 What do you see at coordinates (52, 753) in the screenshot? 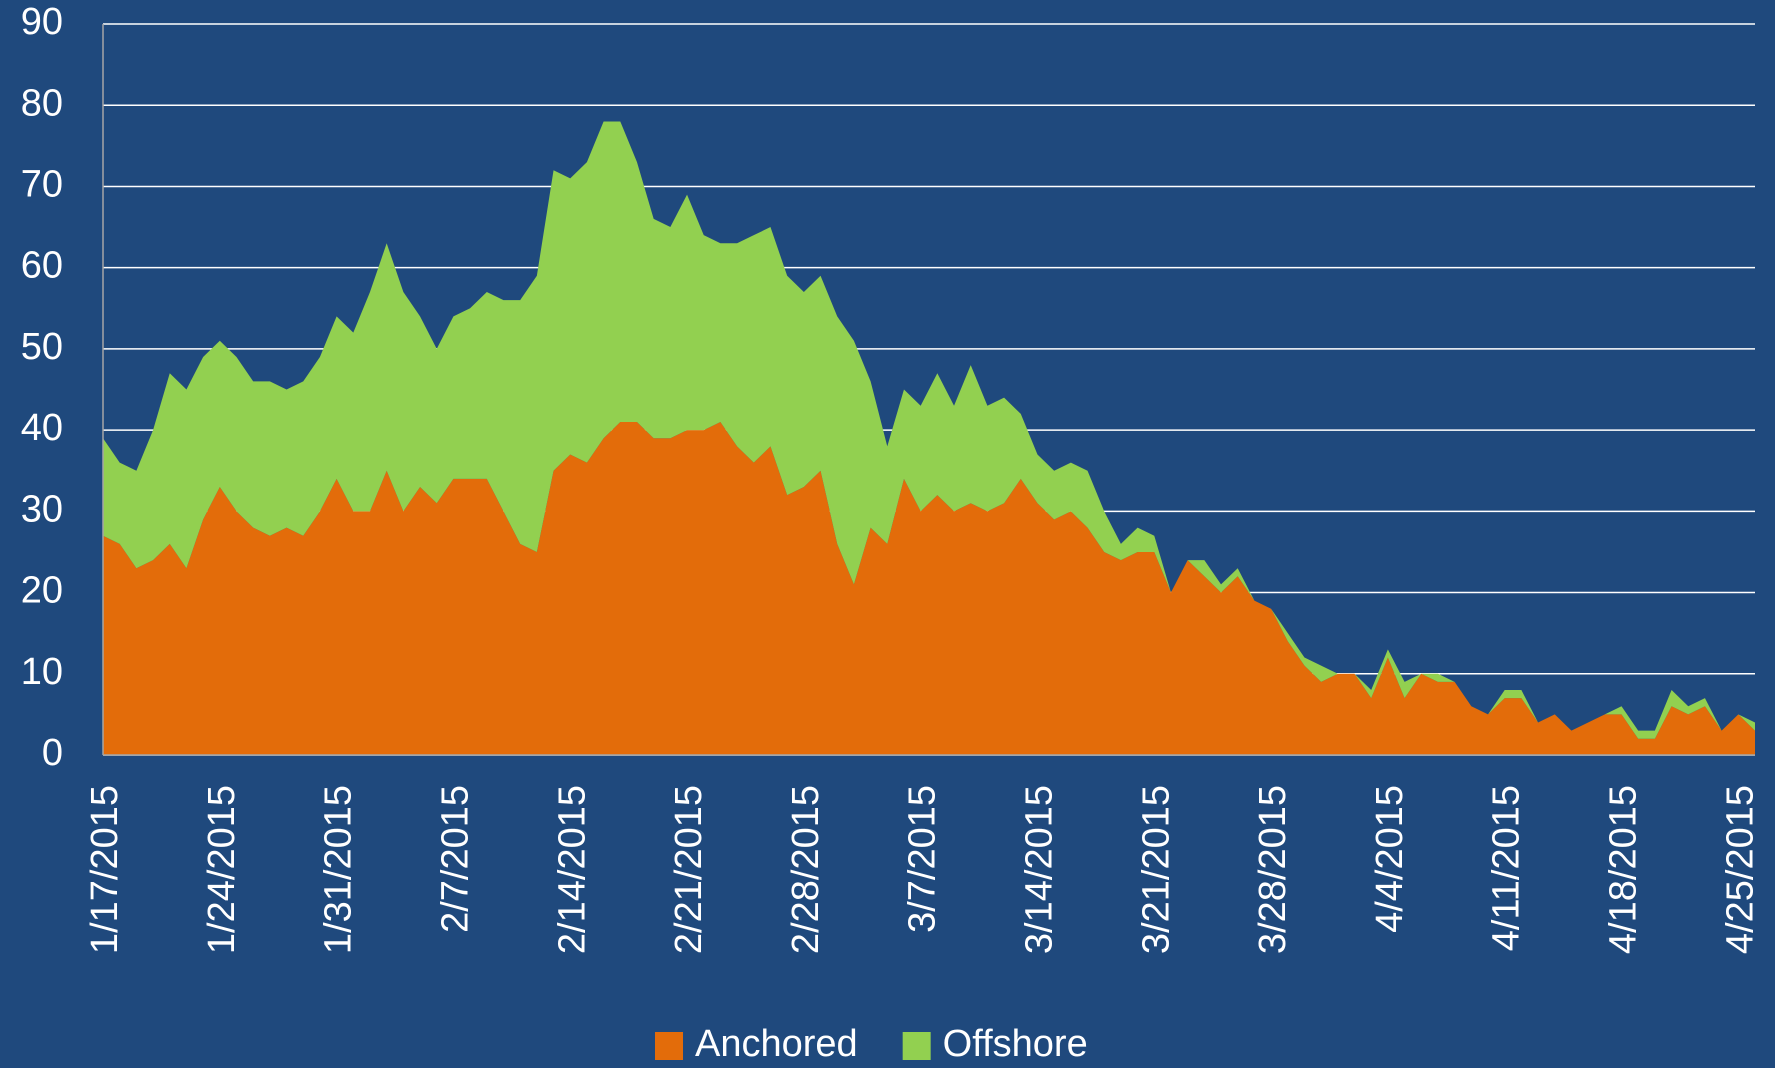
I see `y-tick-label: 0` at bounding box center [52, 753].